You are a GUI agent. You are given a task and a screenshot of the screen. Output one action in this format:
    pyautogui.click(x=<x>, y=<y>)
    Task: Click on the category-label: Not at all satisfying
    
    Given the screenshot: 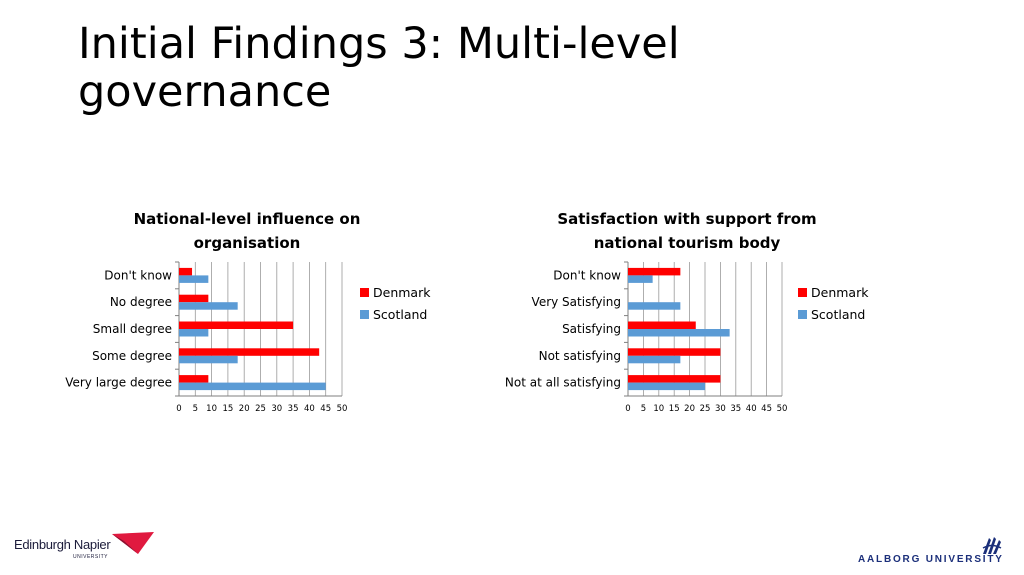 What is the action you would take?
    pyautogui.click(x=563, y=383)
    